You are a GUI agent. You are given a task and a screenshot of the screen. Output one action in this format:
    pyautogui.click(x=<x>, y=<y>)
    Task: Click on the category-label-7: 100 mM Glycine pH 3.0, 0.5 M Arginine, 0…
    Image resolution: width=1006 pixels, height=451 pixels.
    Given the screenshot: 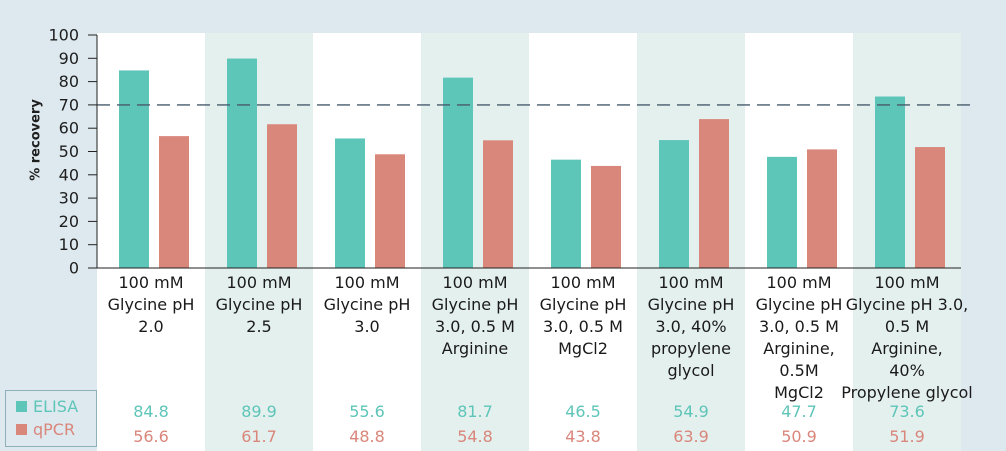 What is the action you would take?
    pyautogui.click(x=799, y=337)
    